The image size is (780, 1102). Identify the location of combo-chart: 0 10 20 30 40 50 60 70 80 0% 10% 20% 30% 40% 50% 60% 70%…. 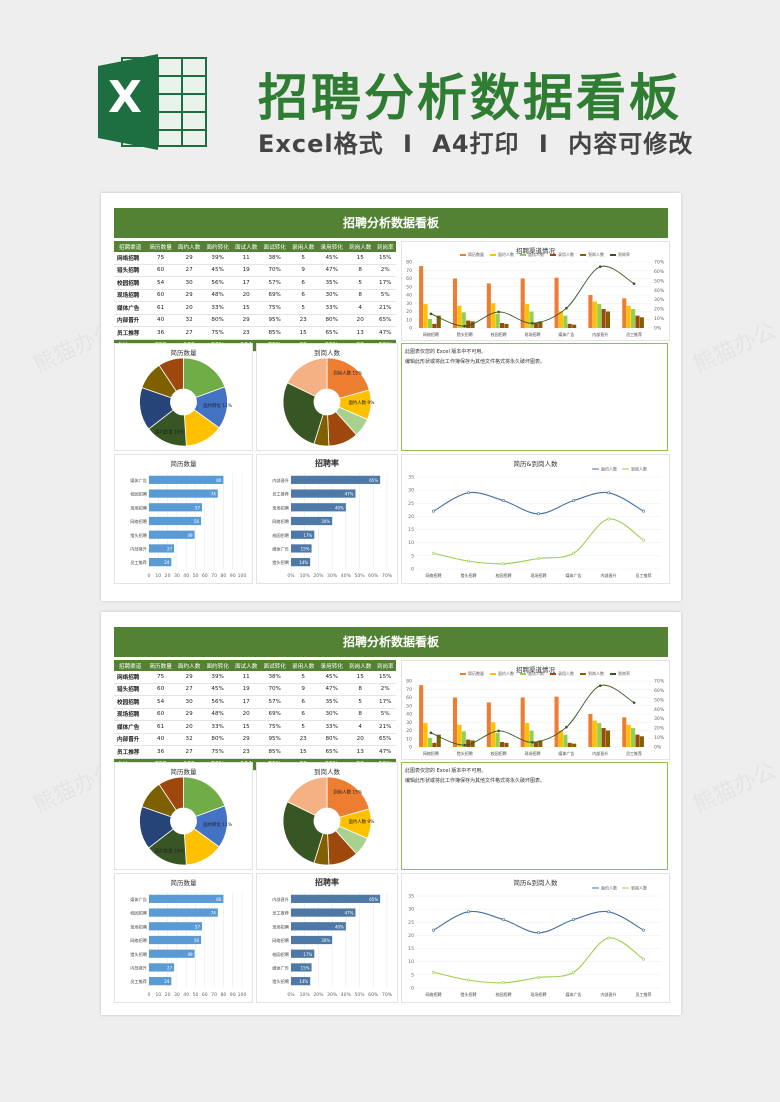
(535, 713).